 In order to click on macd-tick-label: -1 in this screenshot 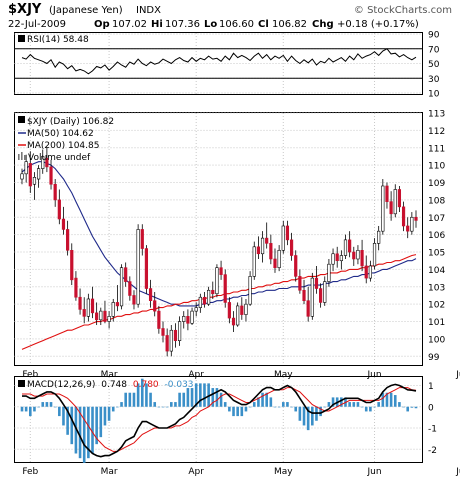, I will do `click(432, 430)`.